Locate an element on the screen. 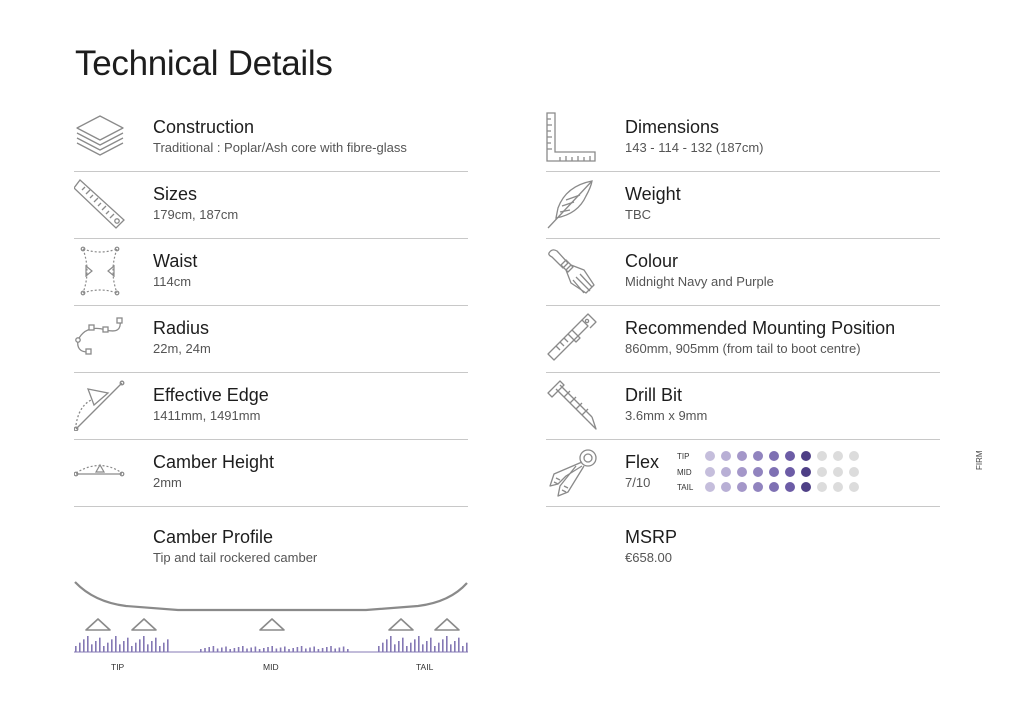 This screenshot has height=711, width=1024. spec-label: Camber Profile is located at coordinates (213, 537).